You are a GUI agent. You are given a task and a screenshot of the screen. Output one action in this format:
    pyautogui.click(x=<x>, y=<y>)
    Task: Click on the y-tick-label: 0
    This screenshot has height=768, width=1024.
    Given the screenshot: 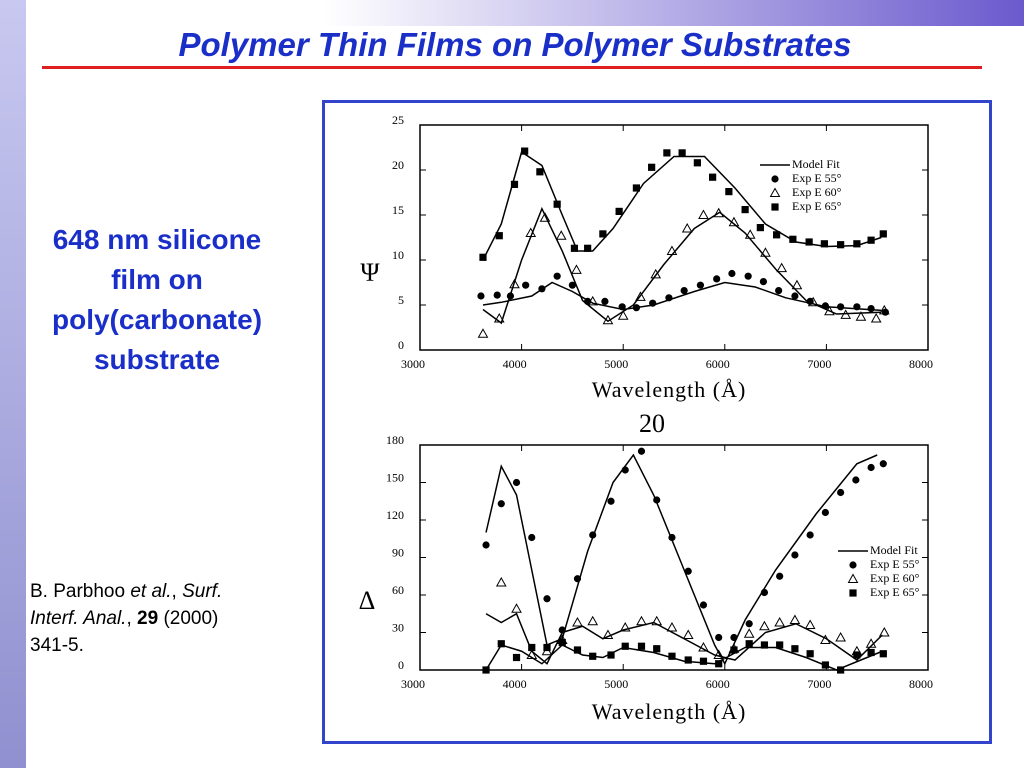 What is the action you would take?
    pyautogui.click(x=401, y=345)
    